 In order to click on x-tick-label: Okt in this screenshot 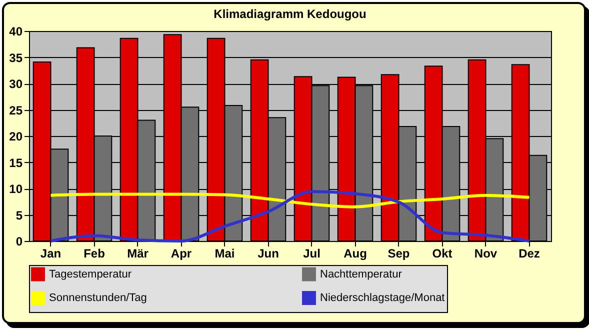, I will do `click(442, 253)`.